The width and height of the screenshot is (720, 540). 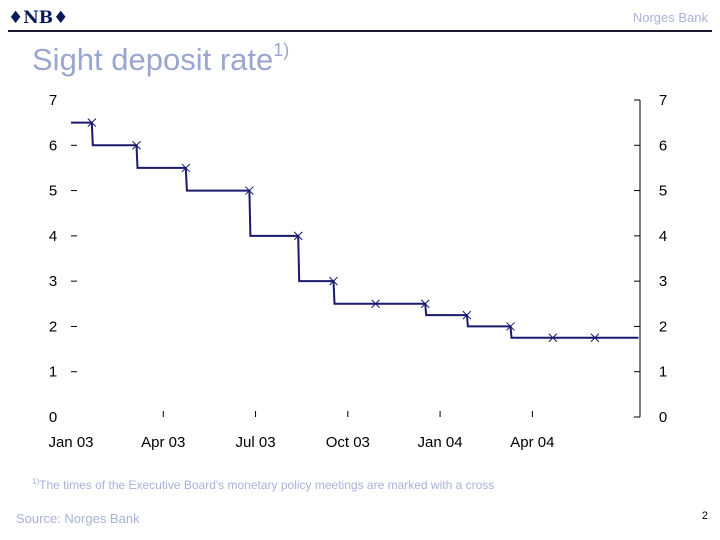 What do you see at coordinates (74, 258) in the screenshot?
I see `y-axis-left-ticks` at bounding box center [74, 258].